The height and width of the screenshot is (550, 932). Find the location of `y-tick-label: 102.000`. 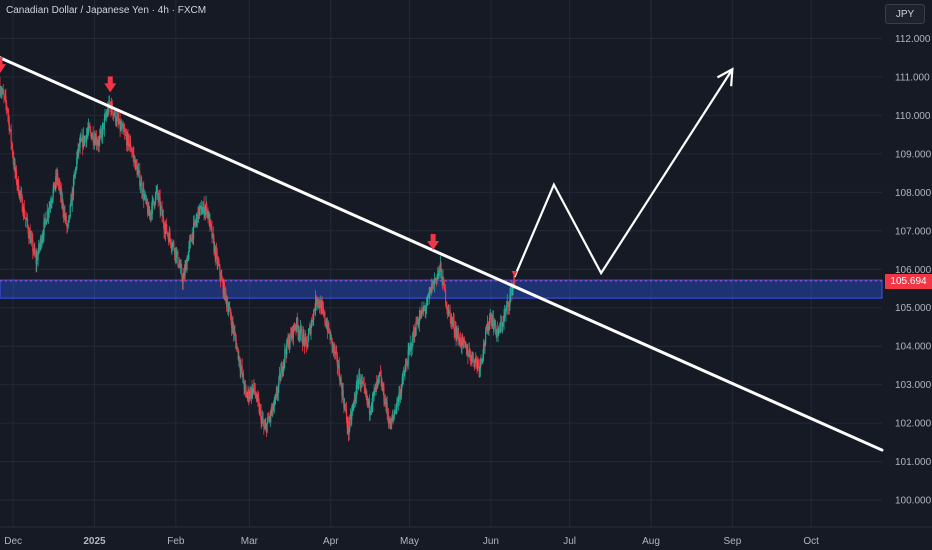

y-tick-label: 102.000 is located at coordinates (913, 424).